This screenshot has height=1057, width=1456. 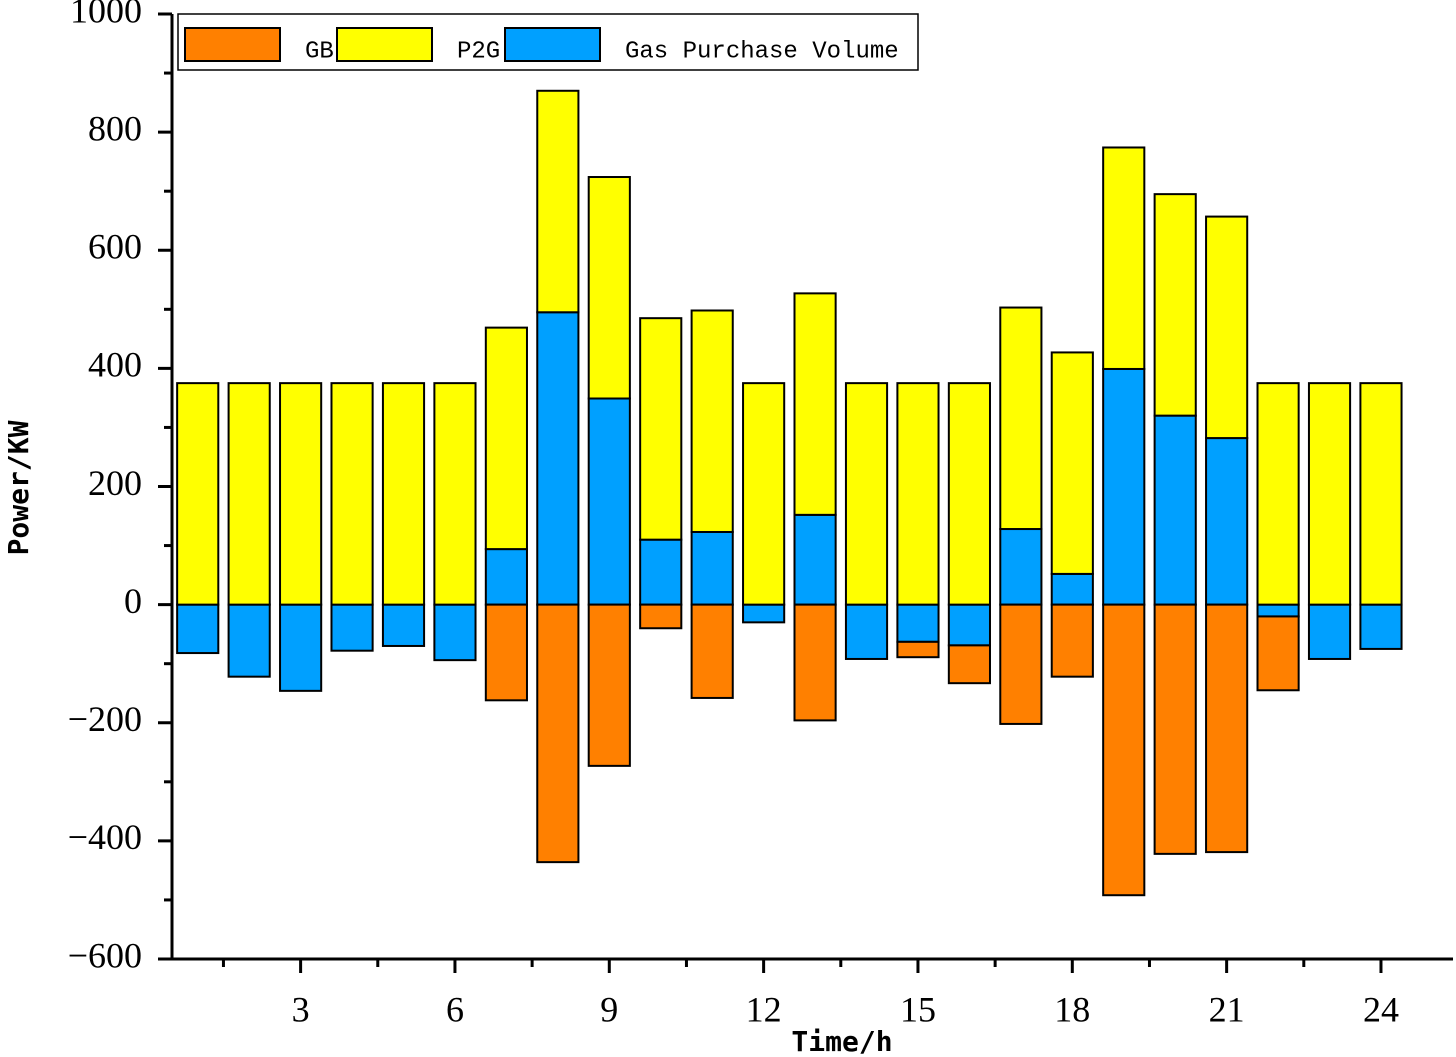 I want to click on x-tick-label: 21, so click(x=1227, y=1009).